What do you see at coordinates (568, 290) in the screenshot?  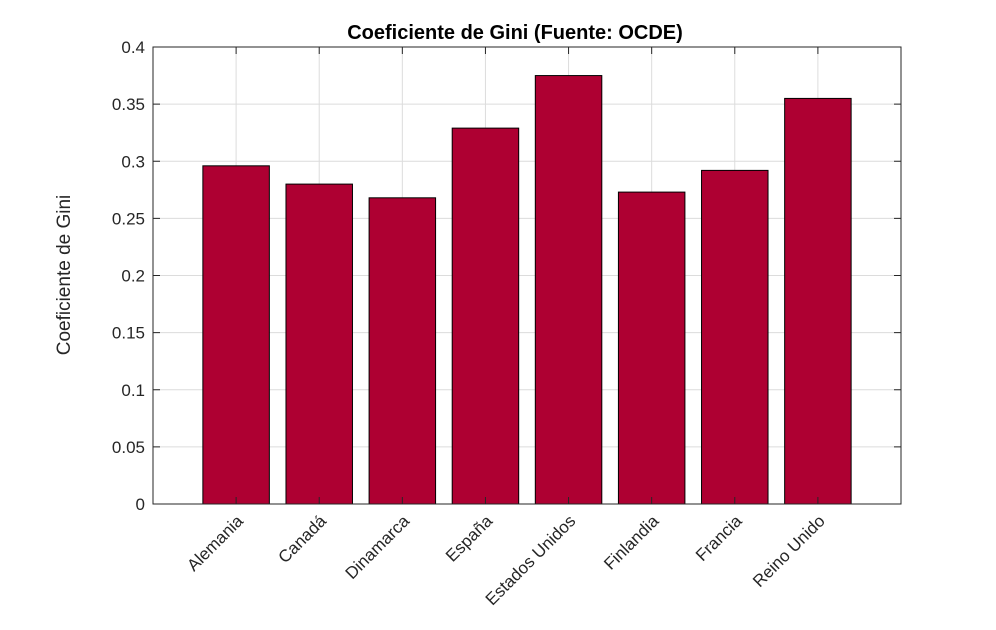 I see `bar-estados-unidos` at bounding box center [568, 290].